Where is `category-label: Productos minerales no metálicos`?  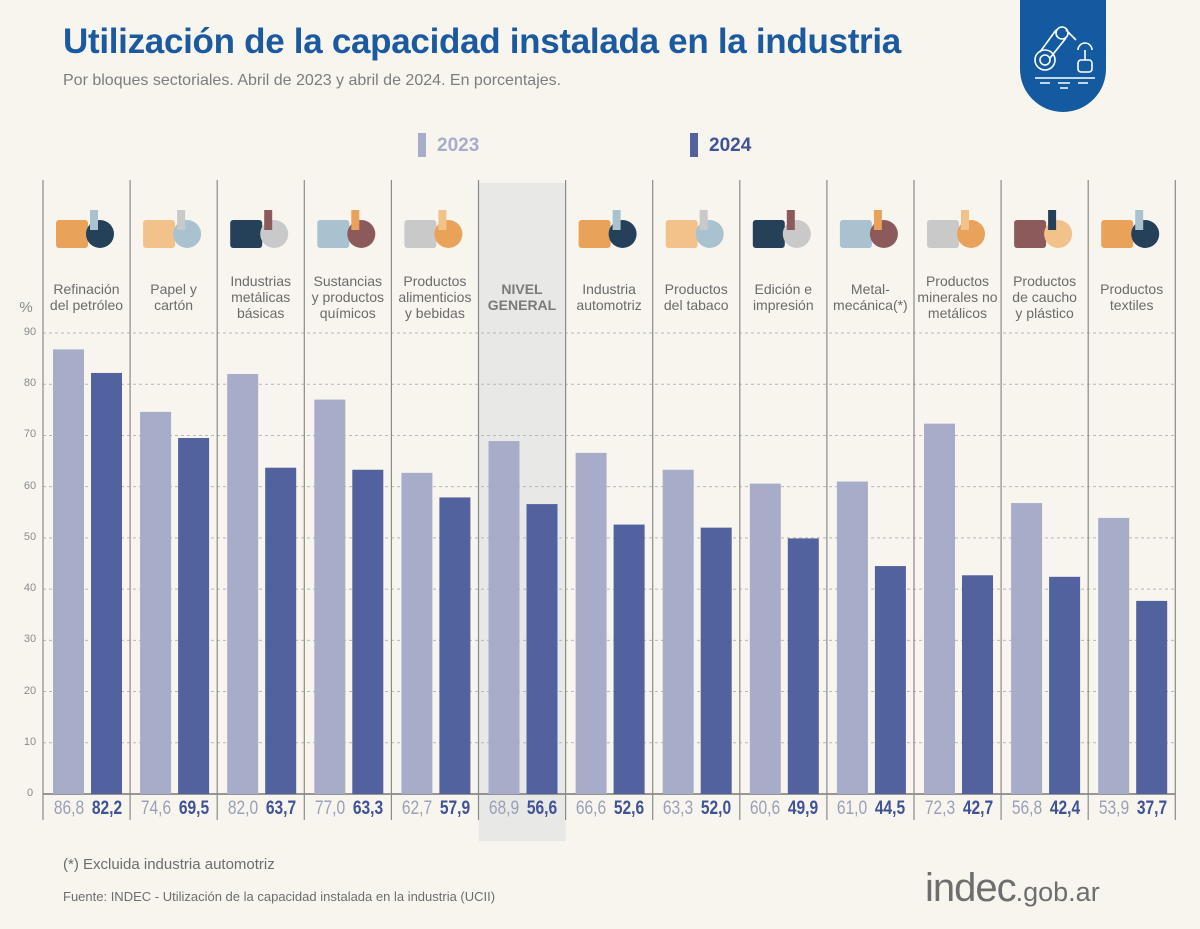
category-label: Productos minerales no metálicos is located at coordinates (957, 297).